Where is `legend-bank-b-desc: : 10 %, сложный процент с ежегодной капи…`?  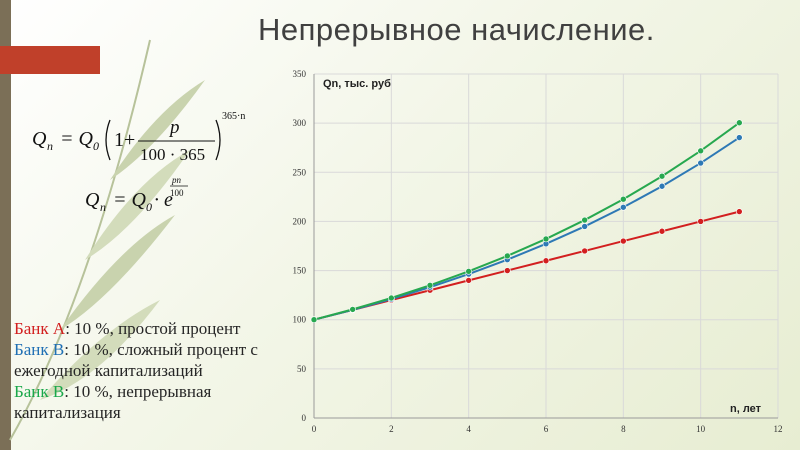 legend-bank-b-desc: : 10 %, сложный процент с ежегодной капи… is located at coordinates (136, 360).